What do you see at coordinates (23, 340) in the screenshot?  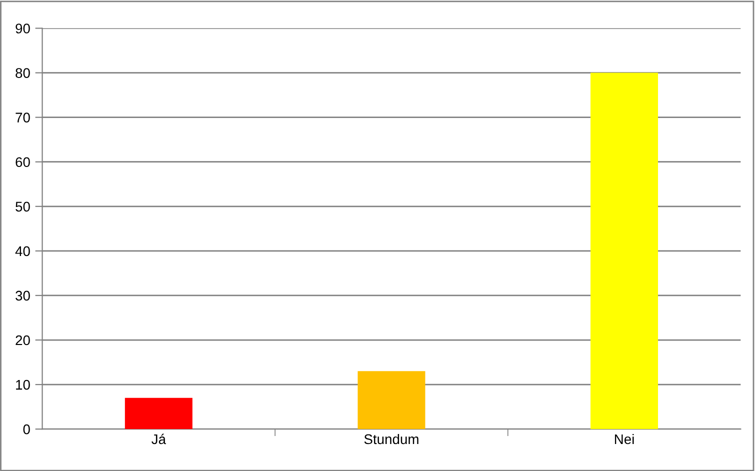 I see `y-tick-label: 20` at bounding box center [23, 340].